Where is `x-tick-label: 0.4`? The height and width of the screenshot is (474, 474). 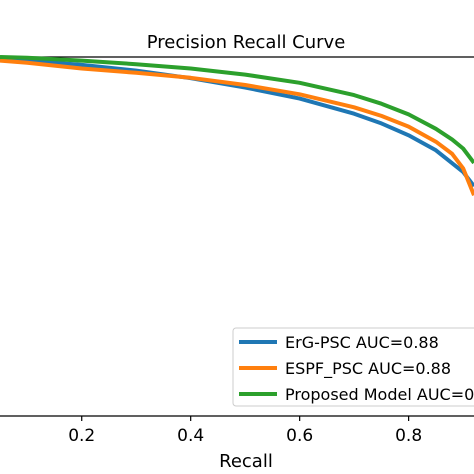
x-tick-label: 0.4 is located at coordinates (190, 436).